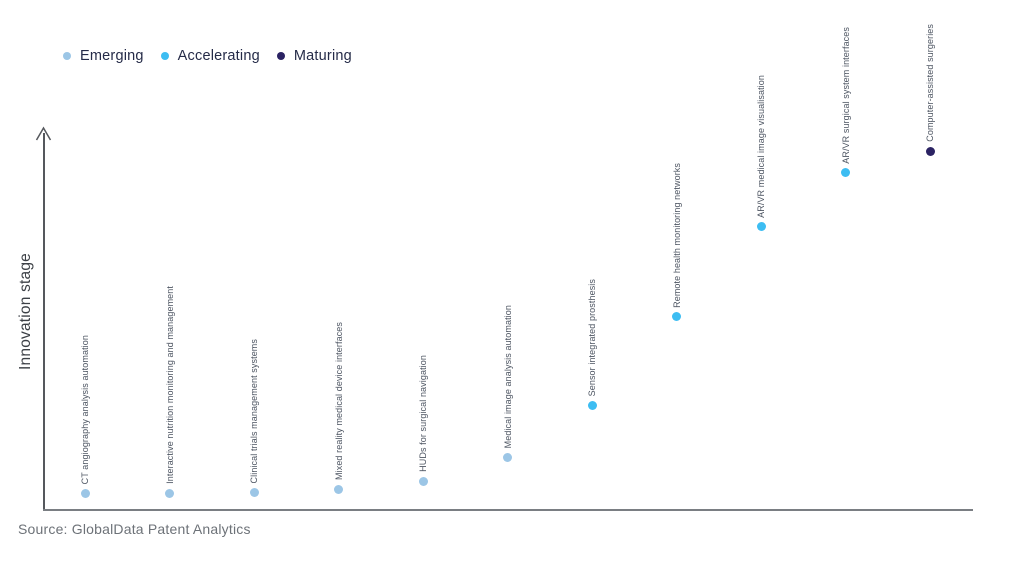  Describe the element at coordinates (676, 235) in the screenshot. I see `data-point-label: Remote health monitoring networks` at that location.